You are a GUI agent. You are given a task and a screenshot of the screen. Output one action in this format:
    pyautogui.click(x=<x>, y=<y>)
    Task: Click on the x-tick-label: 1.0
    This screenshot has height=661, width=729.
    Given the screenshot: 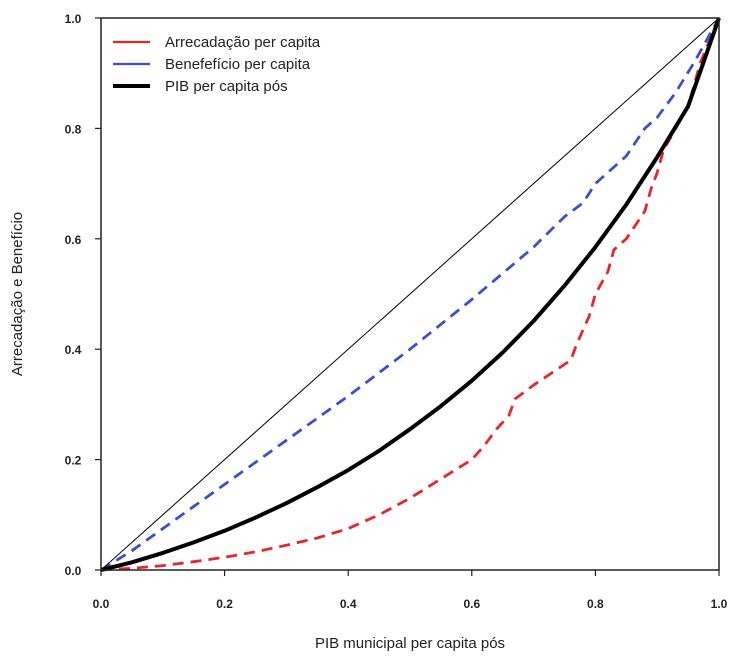 What is the action you would take?
    pyautogui.click(x=719, y=604)
    